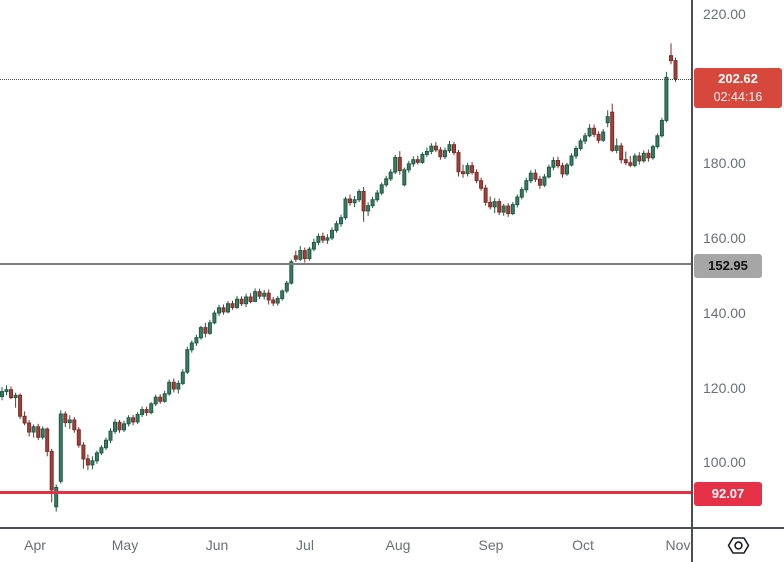 The width and height of the screenshot is (784, 562). What do you see at coordinates (35, 545) in the screenshot?
I see `month-label: Apr` at bounding box center [35, 545].